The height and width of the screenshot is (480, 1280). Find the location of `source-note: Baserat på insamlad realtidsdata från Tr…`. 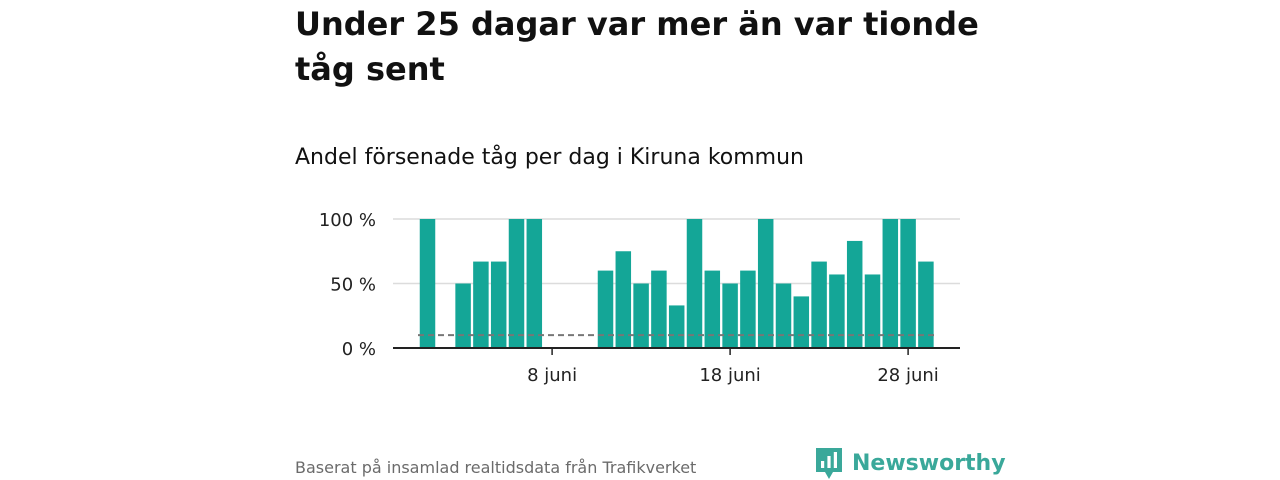

source-note: Baserat på insamlad realtidsdata från Tr… is located at coordinates (496, 467).